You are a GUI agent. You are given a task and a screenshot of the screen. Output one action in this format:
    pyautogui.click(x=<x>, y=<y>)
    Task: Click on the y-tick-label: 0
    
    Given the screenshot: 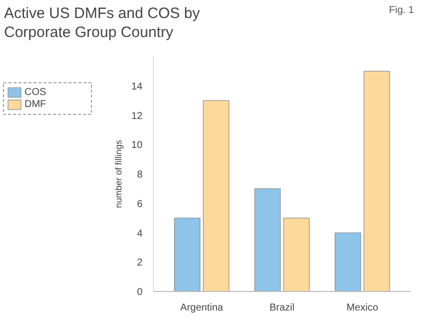 What is the action you would take?
    pyautogui.click(x=139, y=292)
    